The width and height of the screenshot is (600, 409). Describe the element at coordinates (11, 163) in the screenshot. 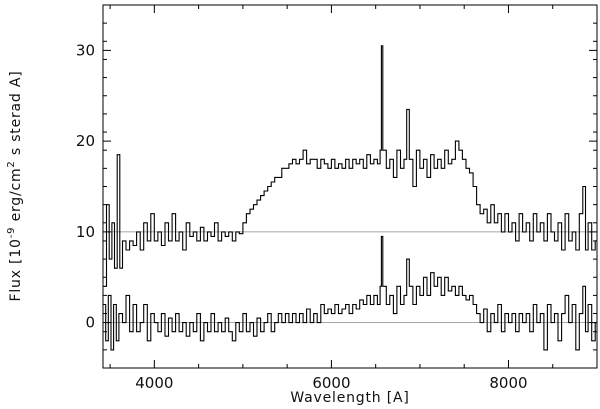

I see `y-axis-label-exponent-2: 2` at that location.